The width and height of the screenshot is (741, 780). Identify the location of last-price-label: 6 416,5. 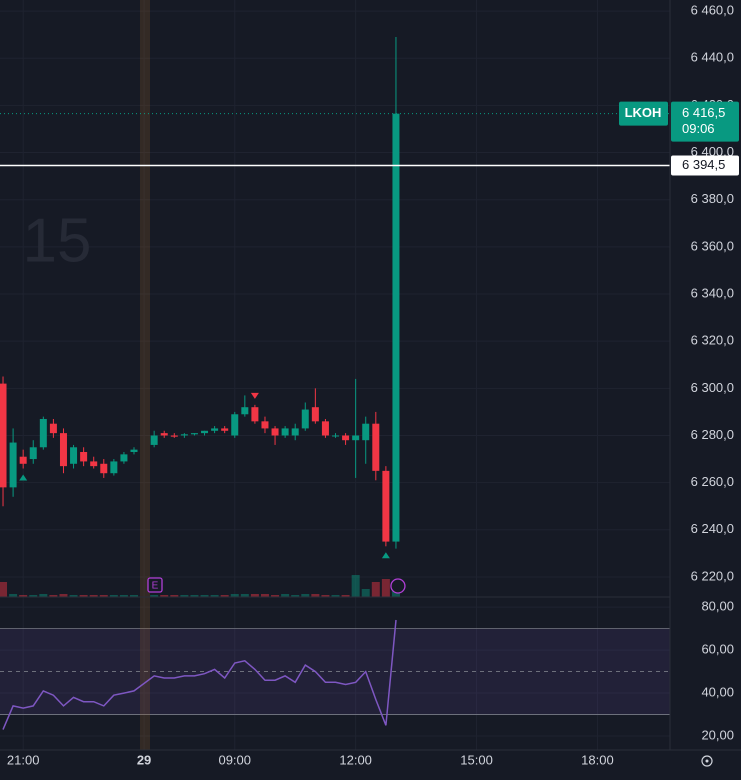
(703, 112).